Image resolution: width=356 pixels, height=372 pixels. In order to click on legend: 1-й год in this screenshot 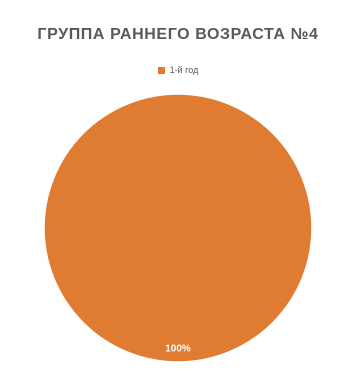, I will do `click(178, 70)`.